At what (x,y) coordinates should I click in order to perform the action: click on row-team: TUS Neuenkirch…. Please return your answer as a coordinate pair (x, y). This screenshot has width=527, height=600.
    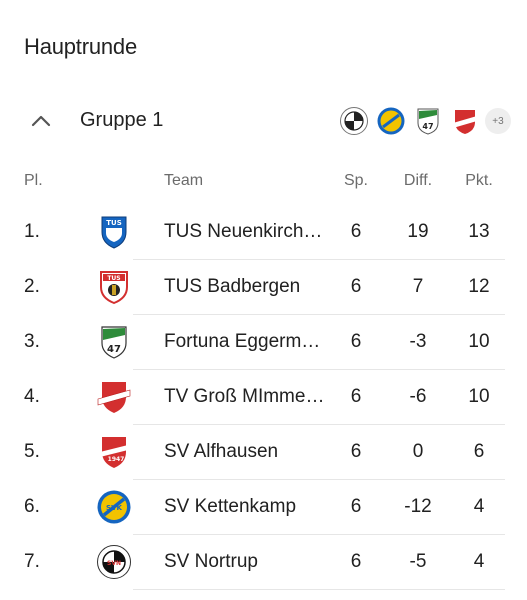
    Looking at the image, I should click on (243, 231).